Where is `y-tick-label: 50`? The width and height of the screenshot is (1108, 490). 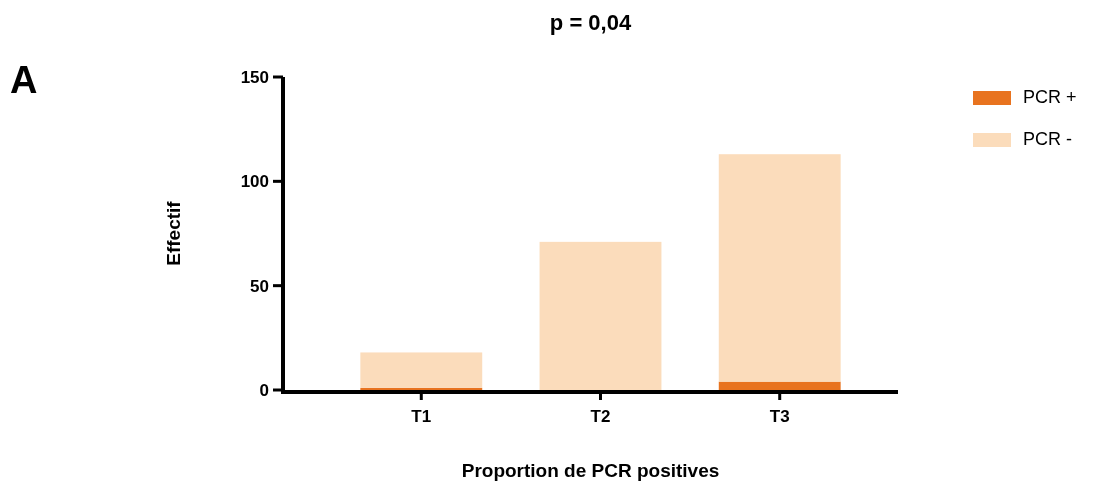
y-tick-label: 50 is located at coordinates (259, 286).